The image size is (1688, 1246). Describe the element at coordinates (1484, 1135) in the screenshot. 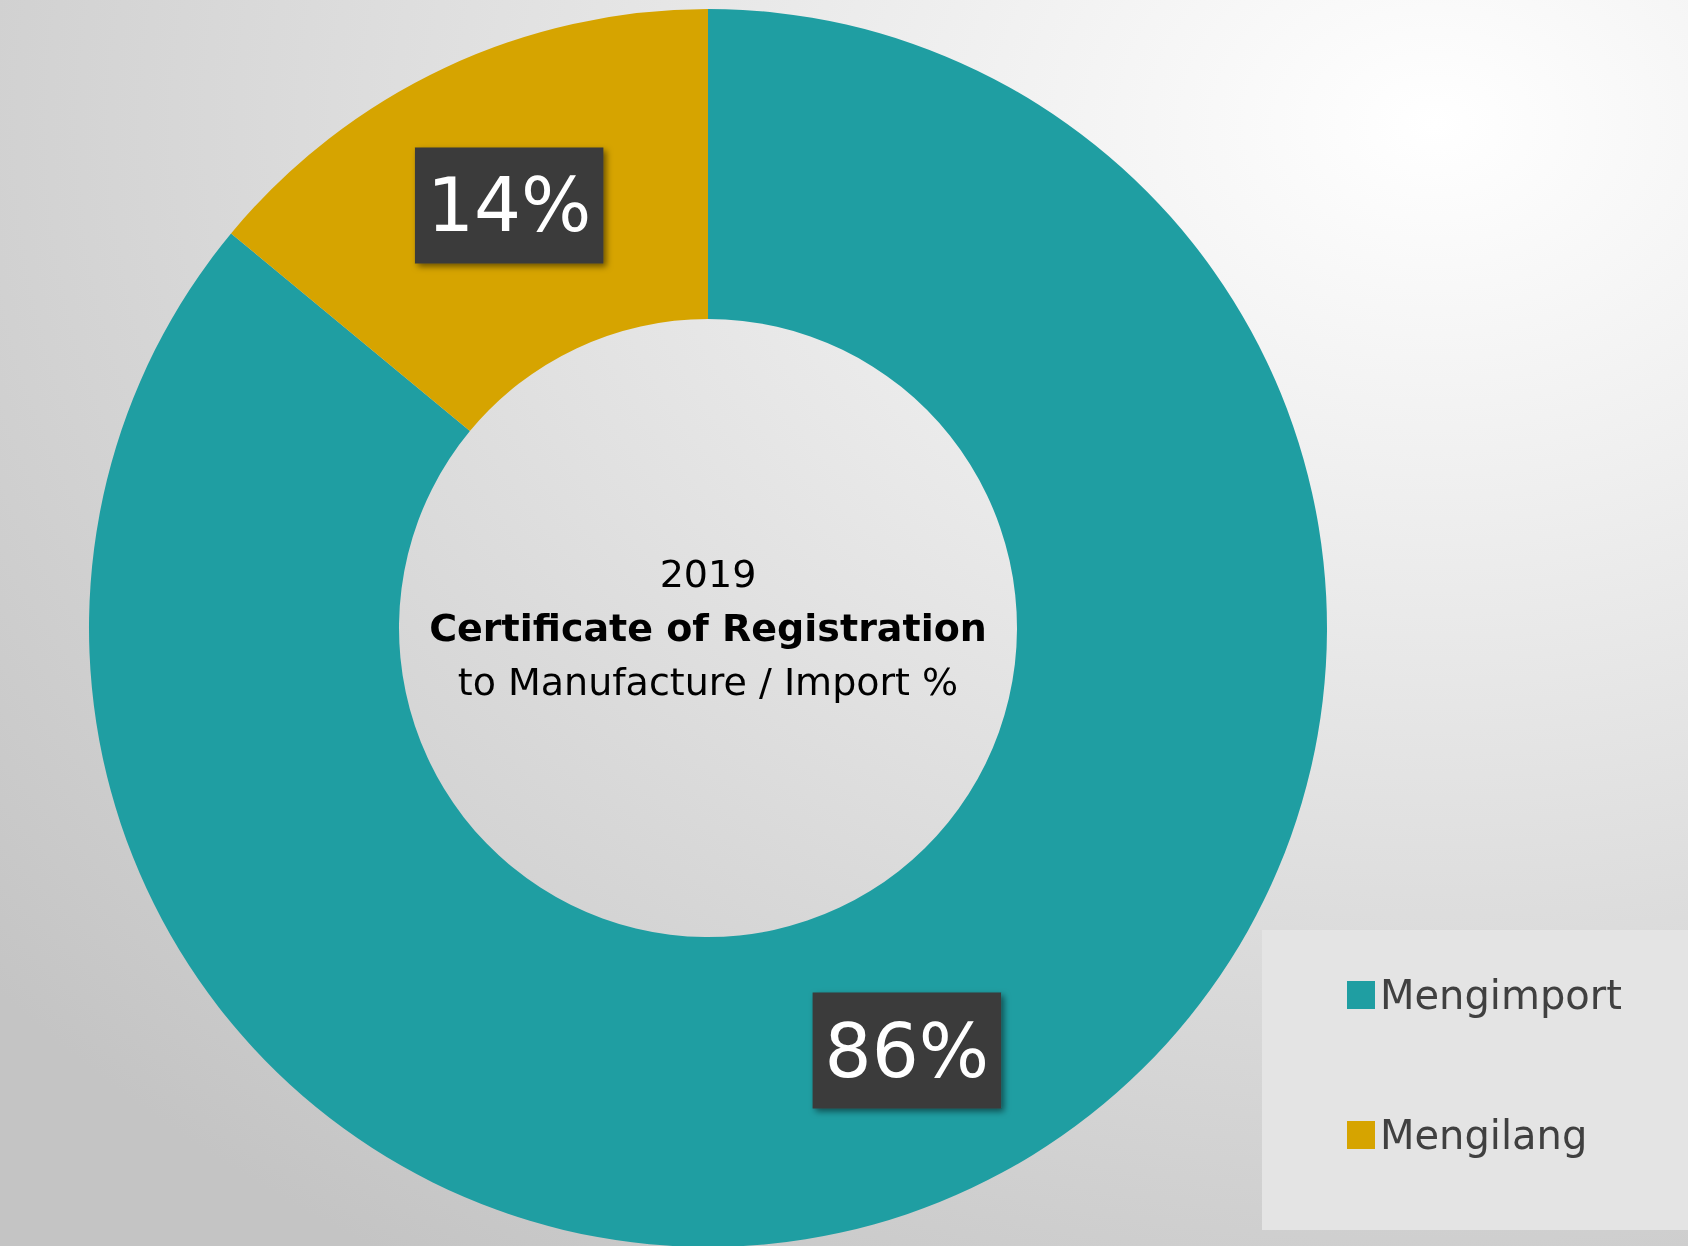

I see `legend-label: Mengilang` at that location.